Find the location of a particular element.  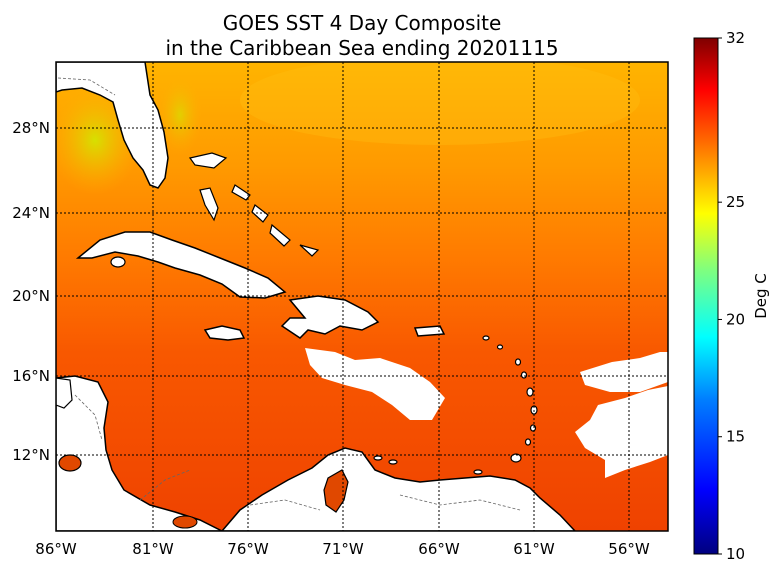

land-cuba is located at coordinates (181, 265).